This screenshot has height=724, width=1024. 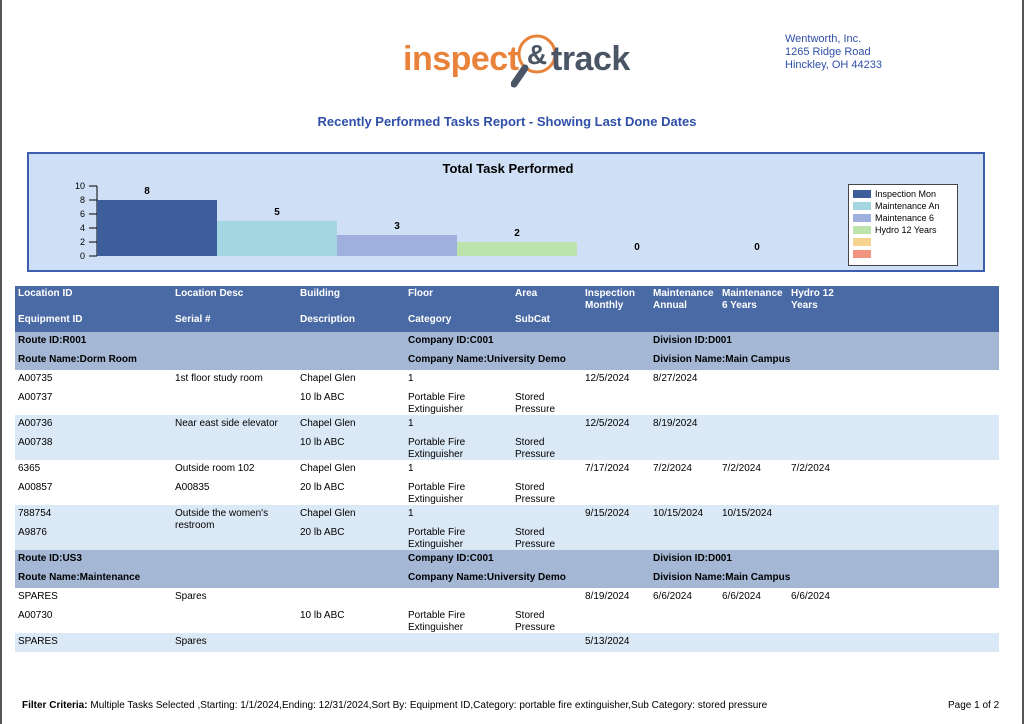 I want to click on maintenance-6-years-date: 7/2/2024, so click(x=741, y=468).